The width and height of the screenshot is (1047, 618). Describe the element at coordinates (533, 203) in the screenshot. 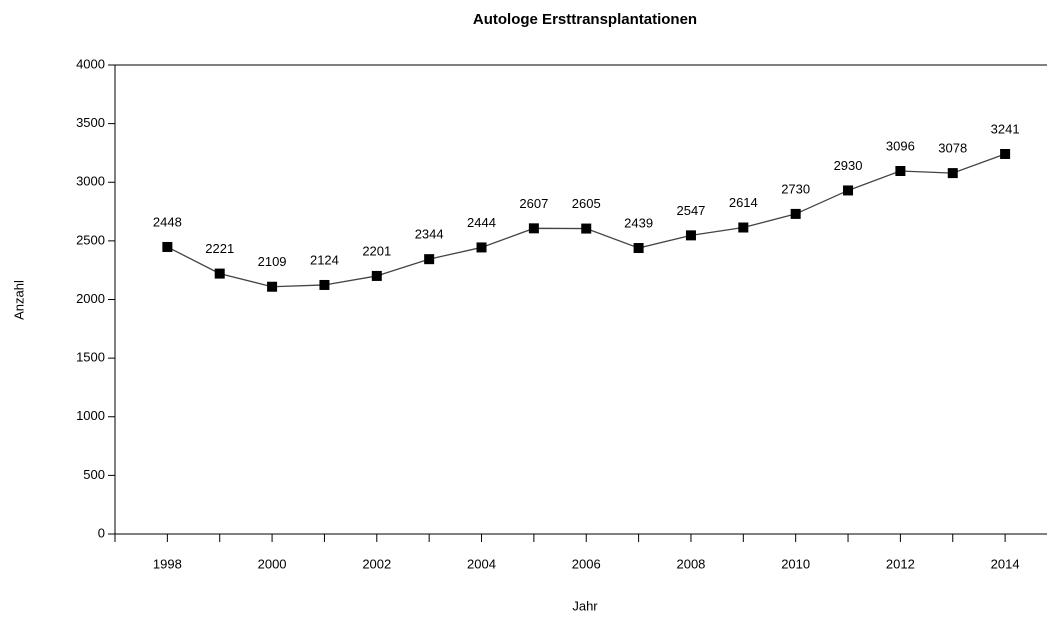

I see `data-label: 2607` at that location.